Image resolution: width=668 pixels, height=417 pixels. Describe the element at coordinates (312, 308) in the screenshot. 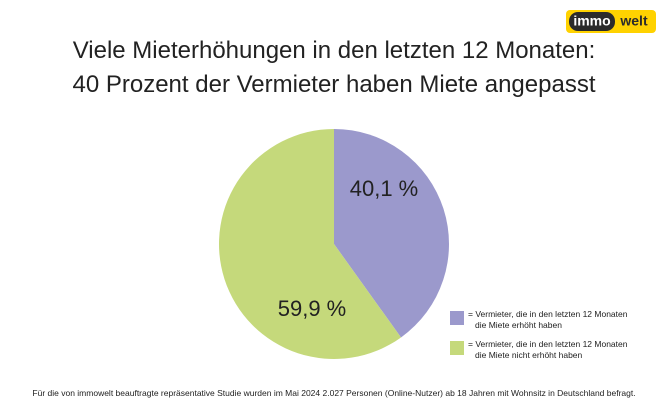

I see `value-label: 59,9 %` at that location.